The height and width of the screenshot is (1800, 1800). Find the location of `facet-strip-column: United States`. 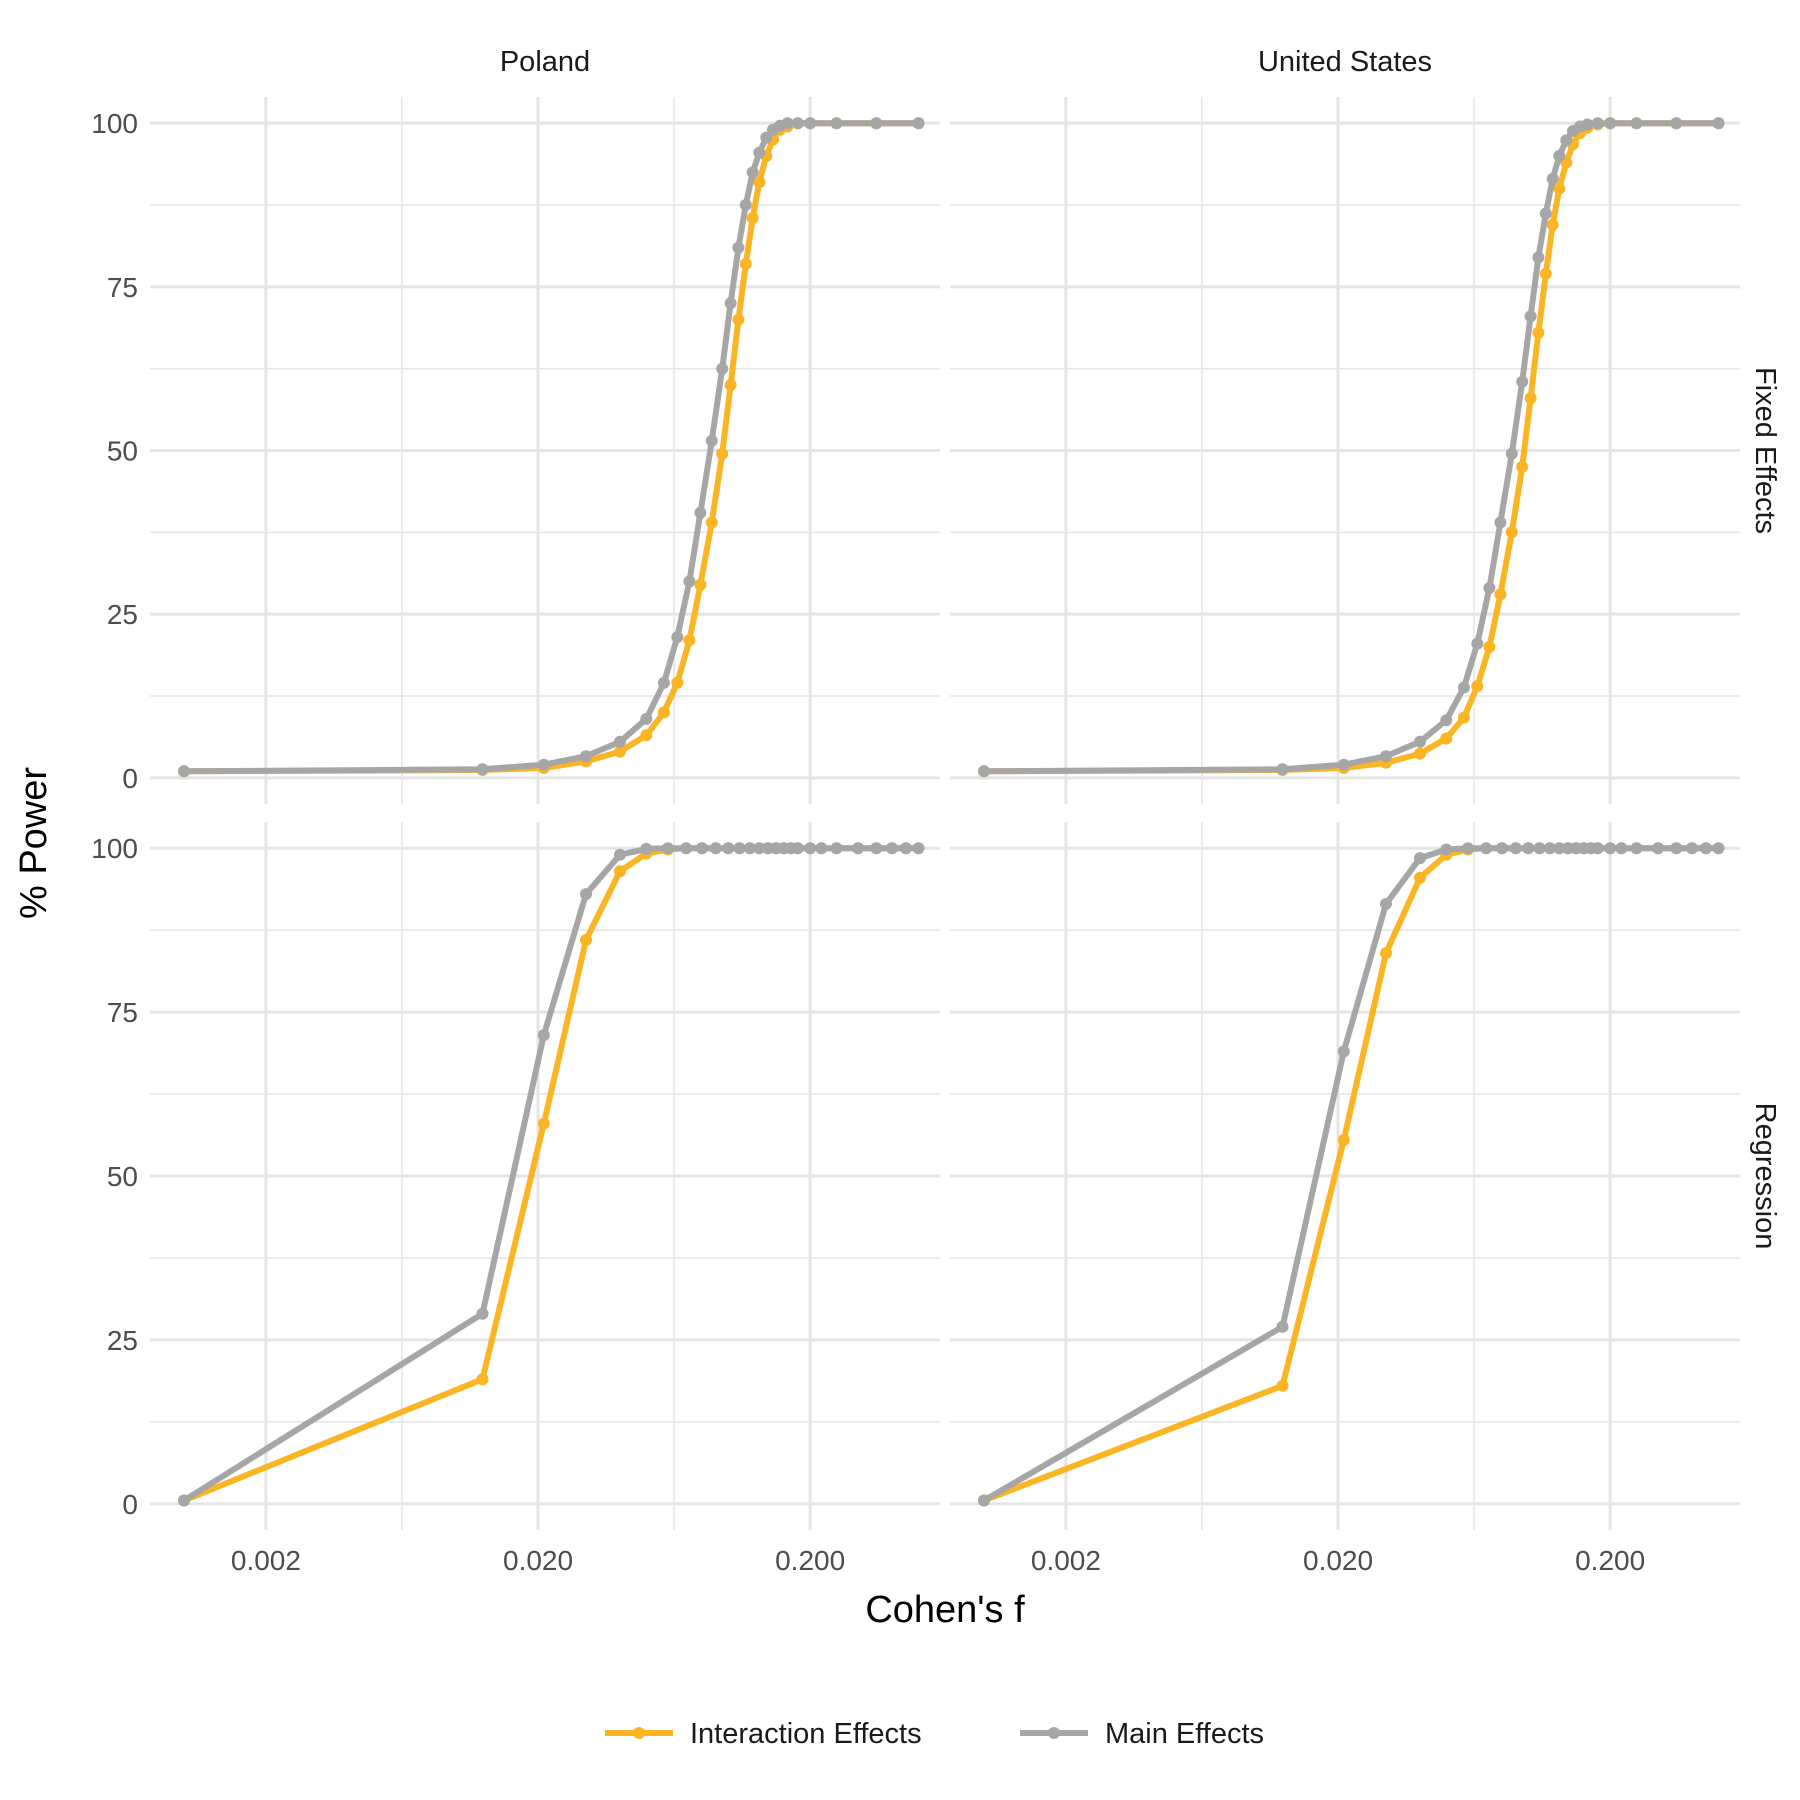

facet-strip-column: United States is located at coordinates (1345, 62).